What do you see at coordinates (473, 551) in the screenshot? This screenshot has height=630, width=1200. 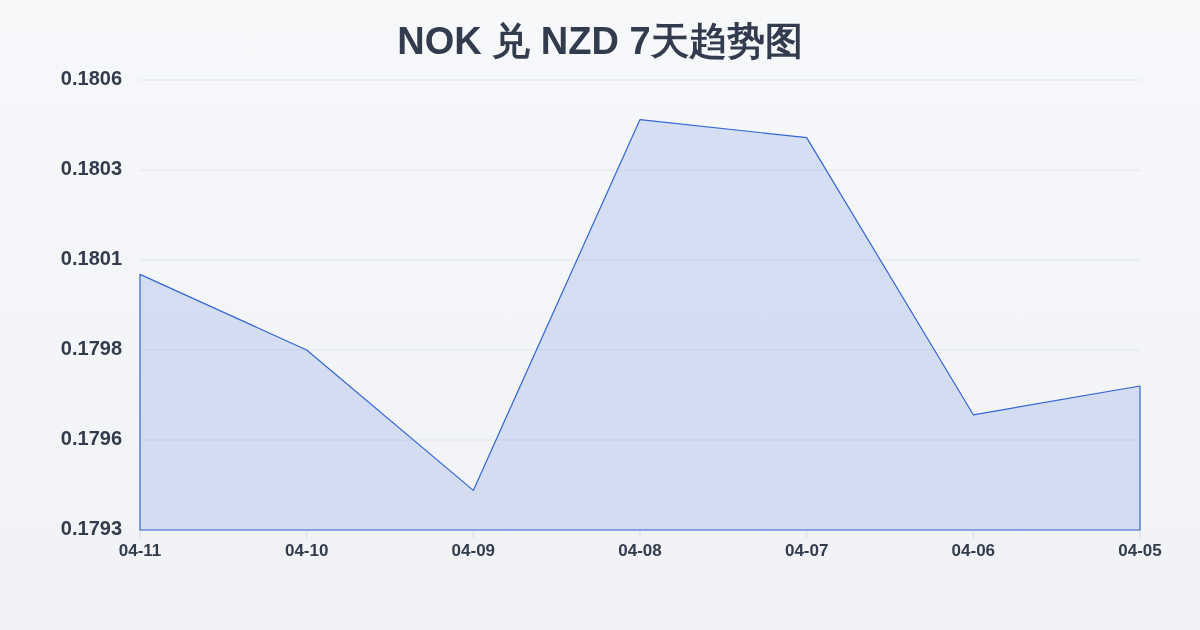 I see `x-tick-label: 04-09` at bounding box center [473, 551].